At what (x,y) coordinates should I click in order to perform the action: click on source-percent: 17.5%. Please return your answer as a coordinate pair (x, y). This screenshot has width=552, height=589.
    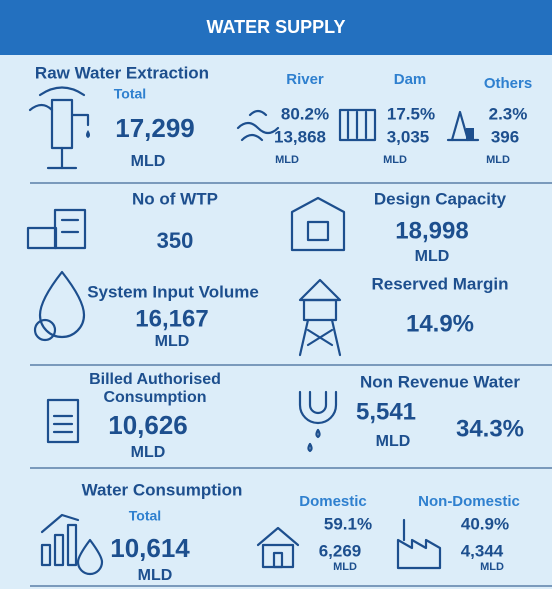
    Looking at the image, I should click on (411, 113).